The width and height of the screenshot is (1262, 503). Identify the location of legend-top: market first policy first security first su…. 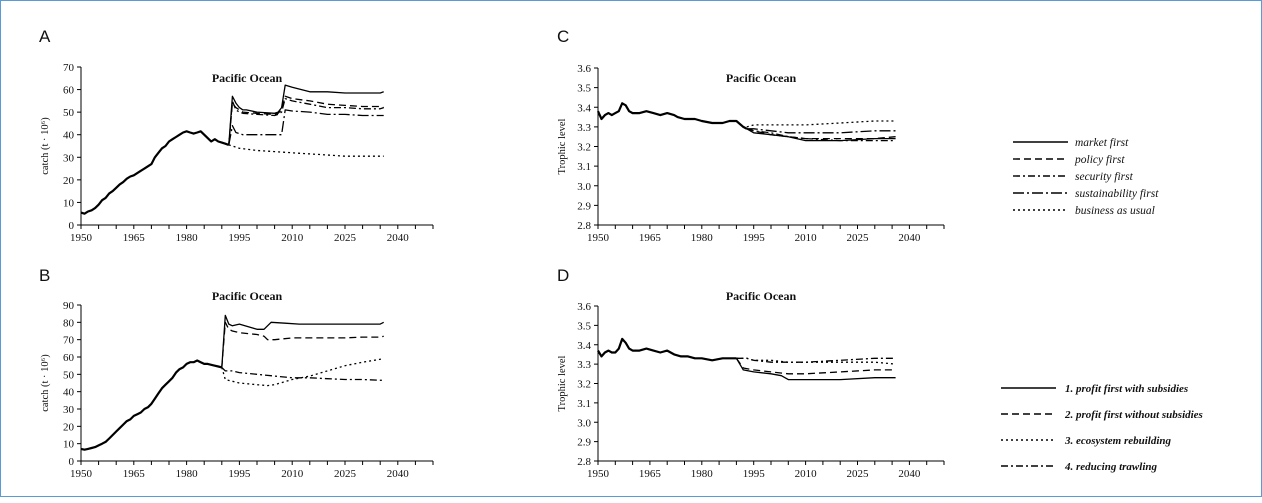
(1086, 177).